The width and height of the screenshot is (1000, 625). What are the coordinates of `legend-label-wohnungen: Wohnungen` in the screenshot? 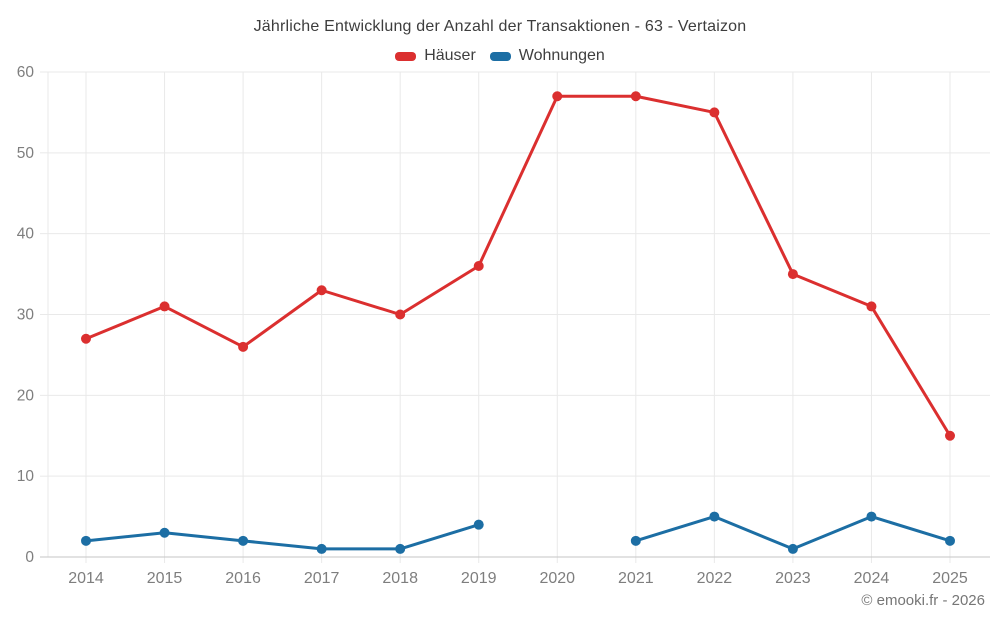 It's located at (561, 55).